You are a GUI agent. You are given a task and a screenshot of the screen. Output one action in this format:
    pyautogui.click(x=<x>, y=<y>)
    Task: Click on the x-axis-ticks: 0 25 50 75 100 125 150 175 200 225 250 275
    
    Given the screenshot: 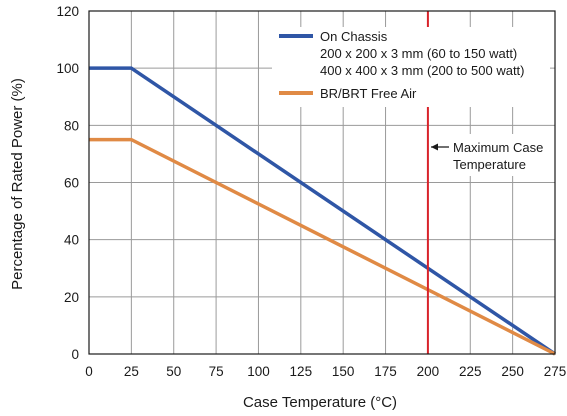 What is the action you would take?
    pyautogui.click(x=325, y=371)
    